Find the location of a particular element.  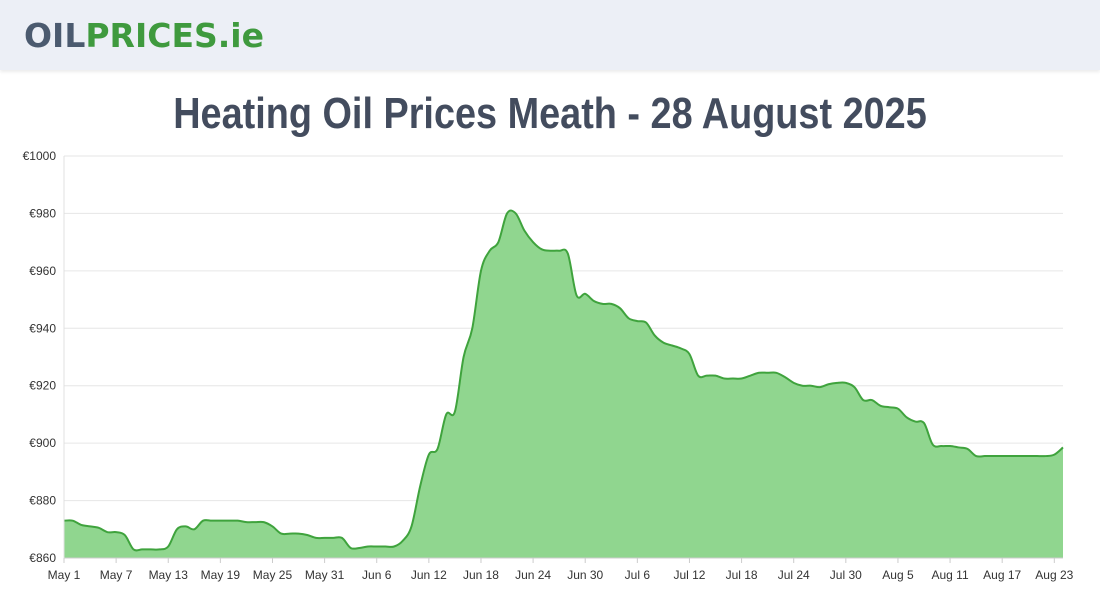

y-tick-label: €980 is located at coordinates (42, 213).